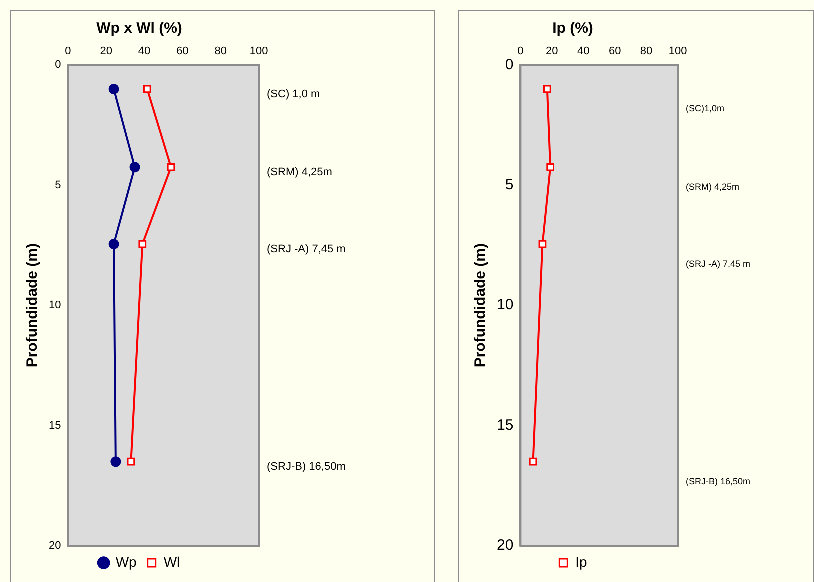  Describe the element at coordinates (172, 562) in the screenshot. I see `legend-label: Wl` at that location.